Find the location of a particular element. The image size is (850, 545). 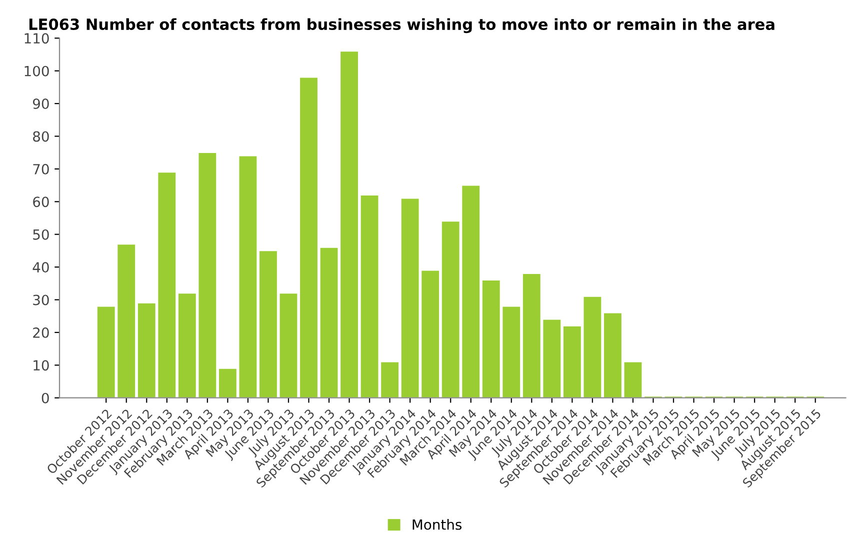

chart-title: LE063 Number of contacts from businesses wishing to move into or remain in the area is located at coordinates (401, 26).